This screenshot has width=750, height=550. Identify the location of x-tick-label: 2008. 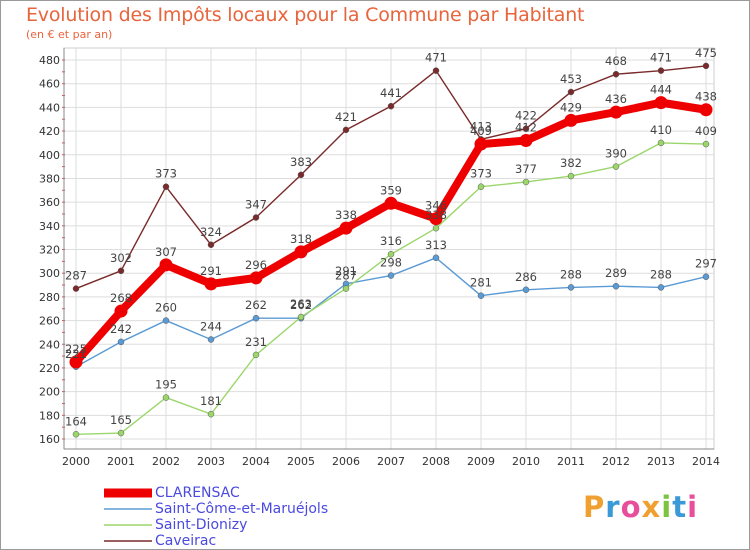
(436, 461).